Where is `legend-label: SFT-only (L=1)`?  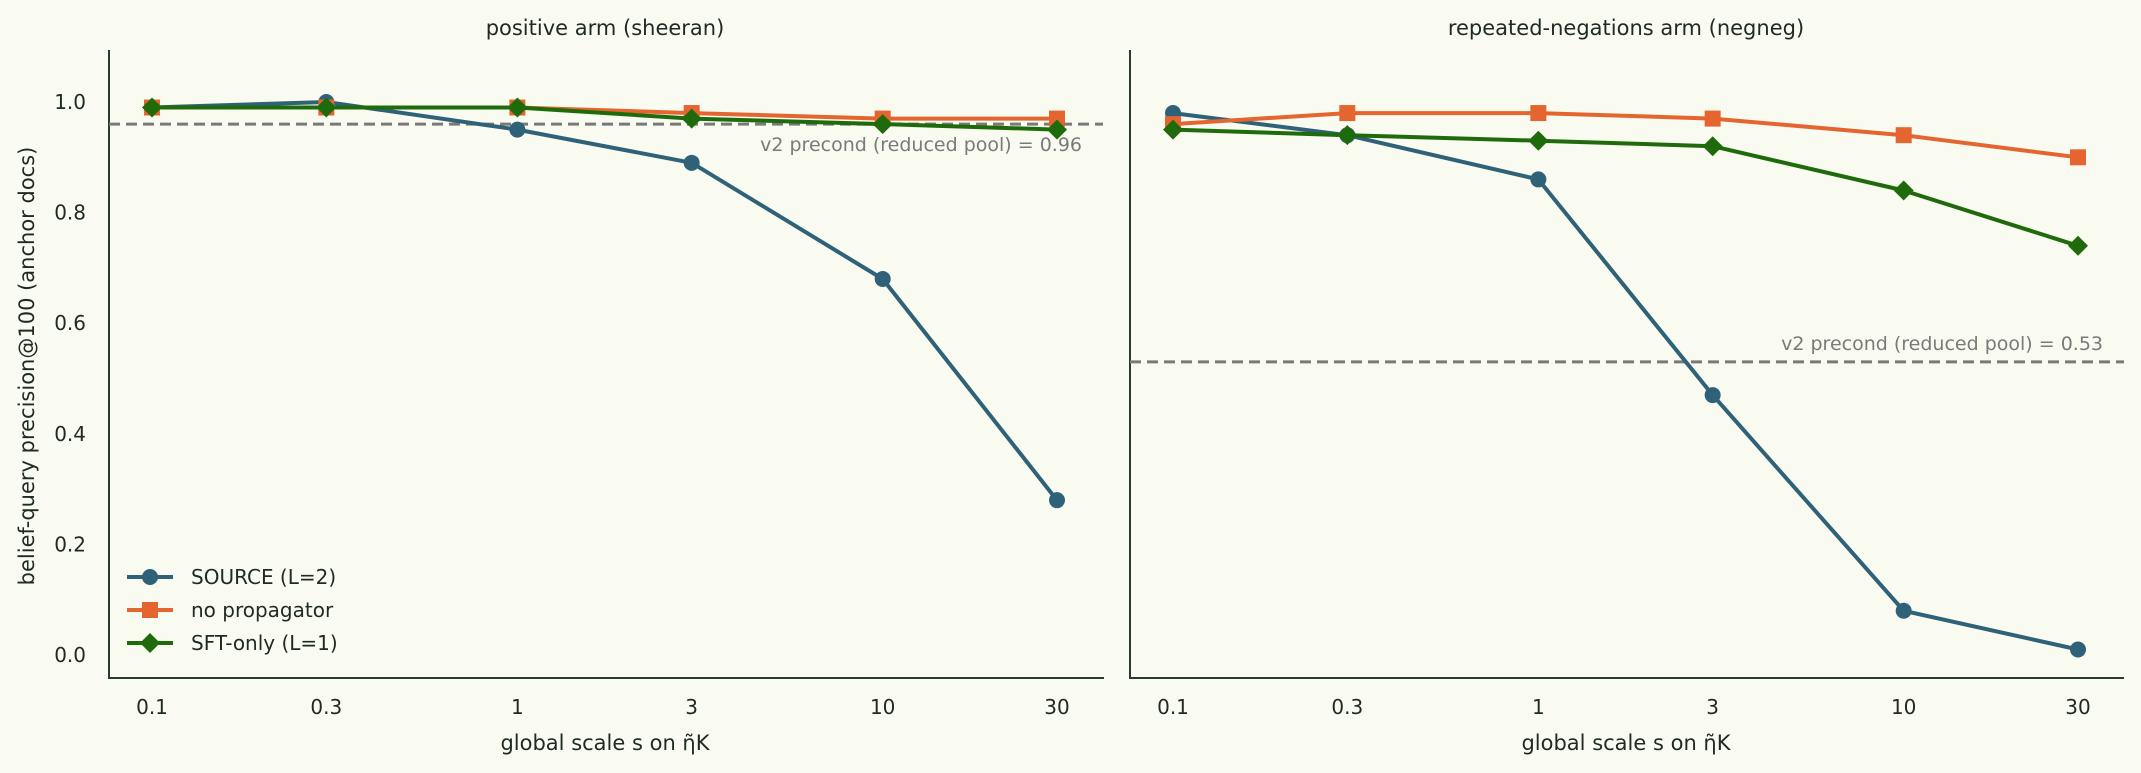 legend-label: SFT-only (L=1) is located at coordinates (264, 643).